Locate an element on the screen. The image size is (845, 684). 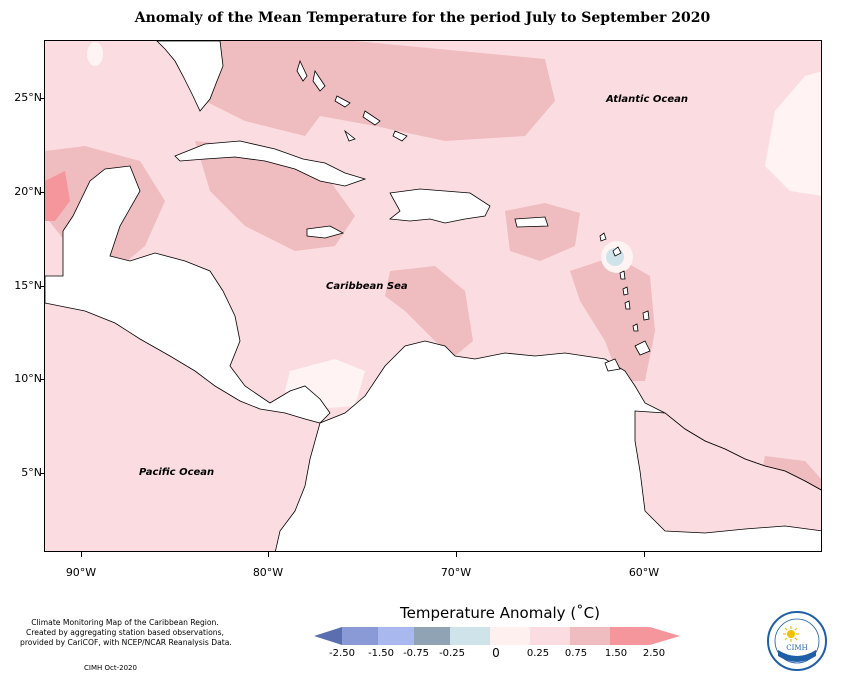
anomaly-patch-lesser-antilles is located at coordinates (612, 318).